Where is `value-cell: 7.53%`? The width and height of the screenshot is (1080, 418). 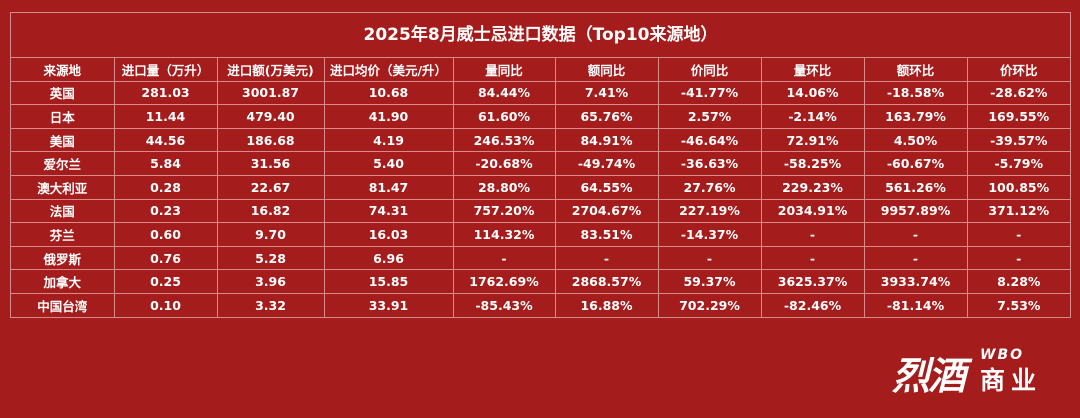
value-cell: 7.53% is located at coordinates (1018, 304).